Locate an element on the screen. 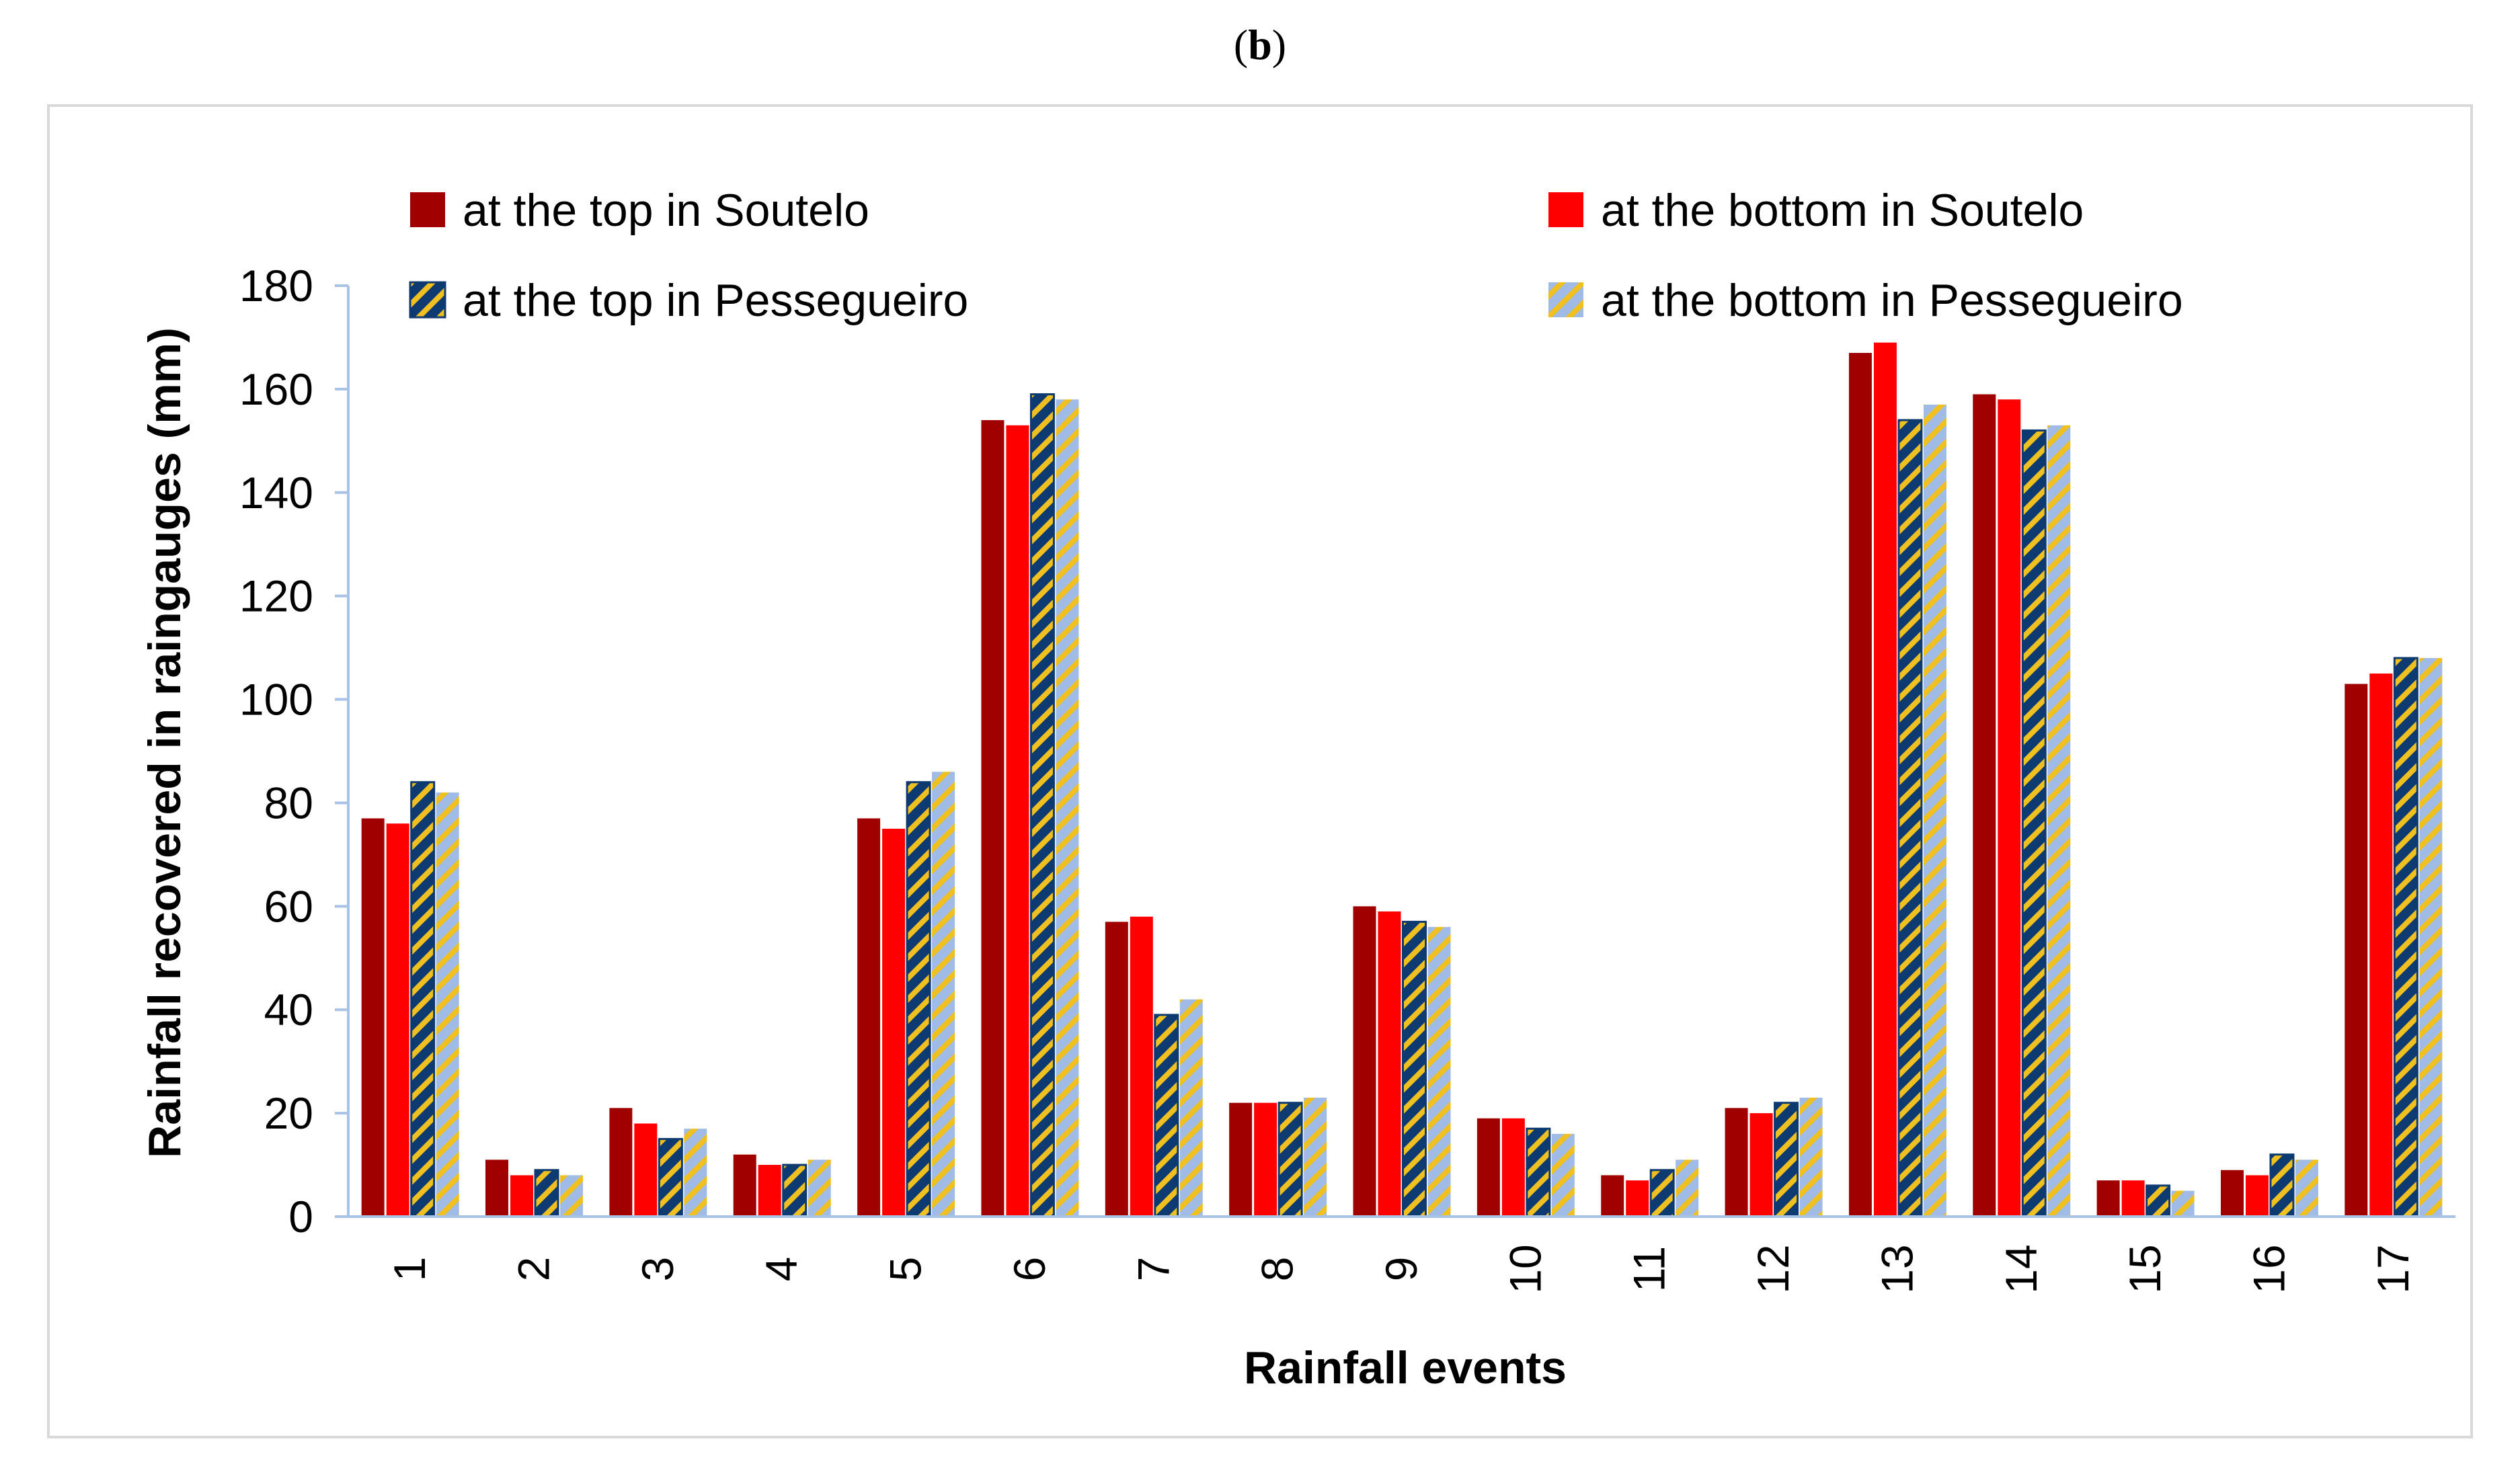 Image resolution: width=2520 pixels, height=1468 pixels. y-tick-label: 120 is located at coordinates (276, 596).